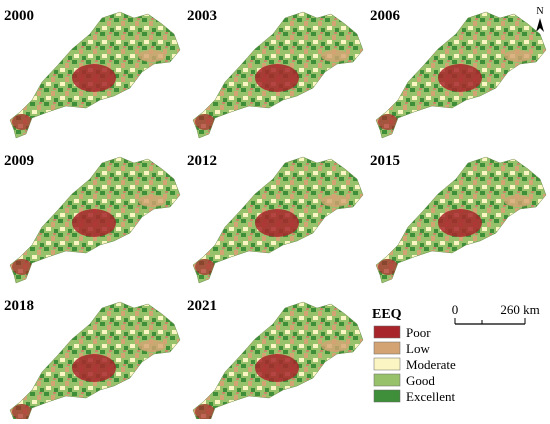 This screenshot has height=424, width=550. Describe the element at coordinates (387, 314) in the screenshot. I see `legend-title: EEQ` at that location.